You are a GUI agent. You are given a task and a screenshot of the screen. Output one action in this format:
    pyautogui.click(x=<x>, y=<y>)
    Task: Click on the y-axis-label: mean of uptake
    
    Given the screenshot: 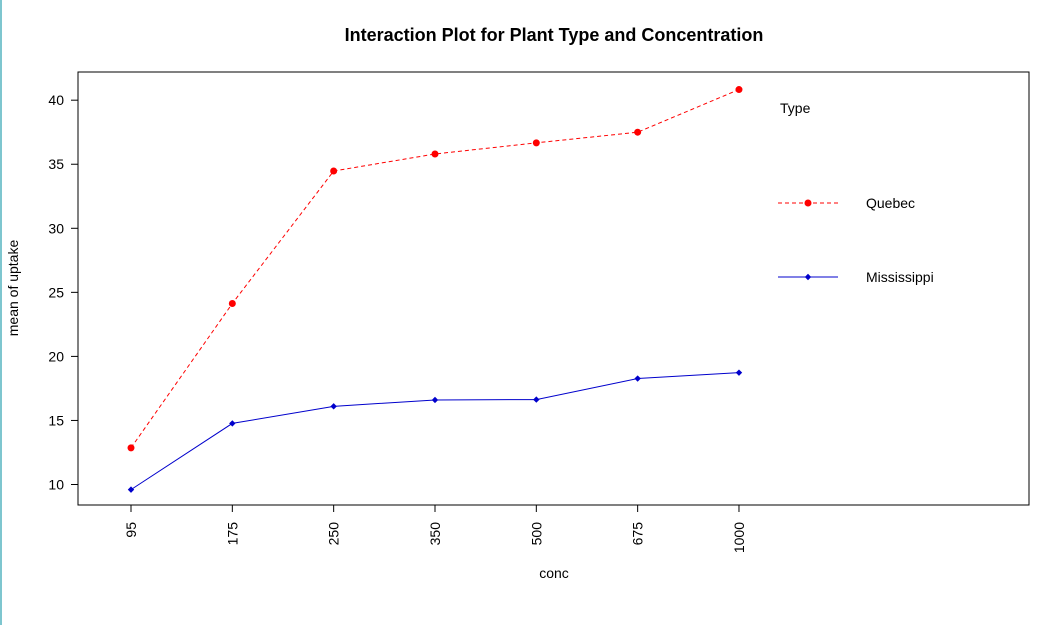 What is the action you would take?
    pyautogui.click(x=13, y=288)
    